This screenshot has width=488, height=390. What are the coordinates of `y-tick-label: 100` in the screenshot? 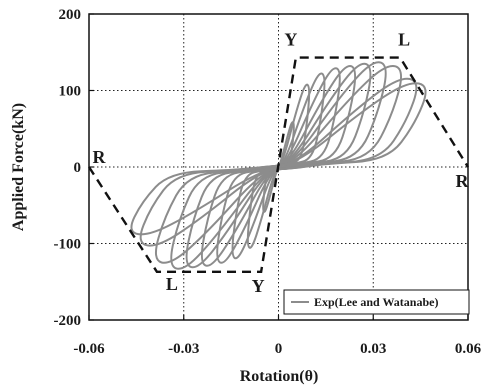 It's located at (70, 92).